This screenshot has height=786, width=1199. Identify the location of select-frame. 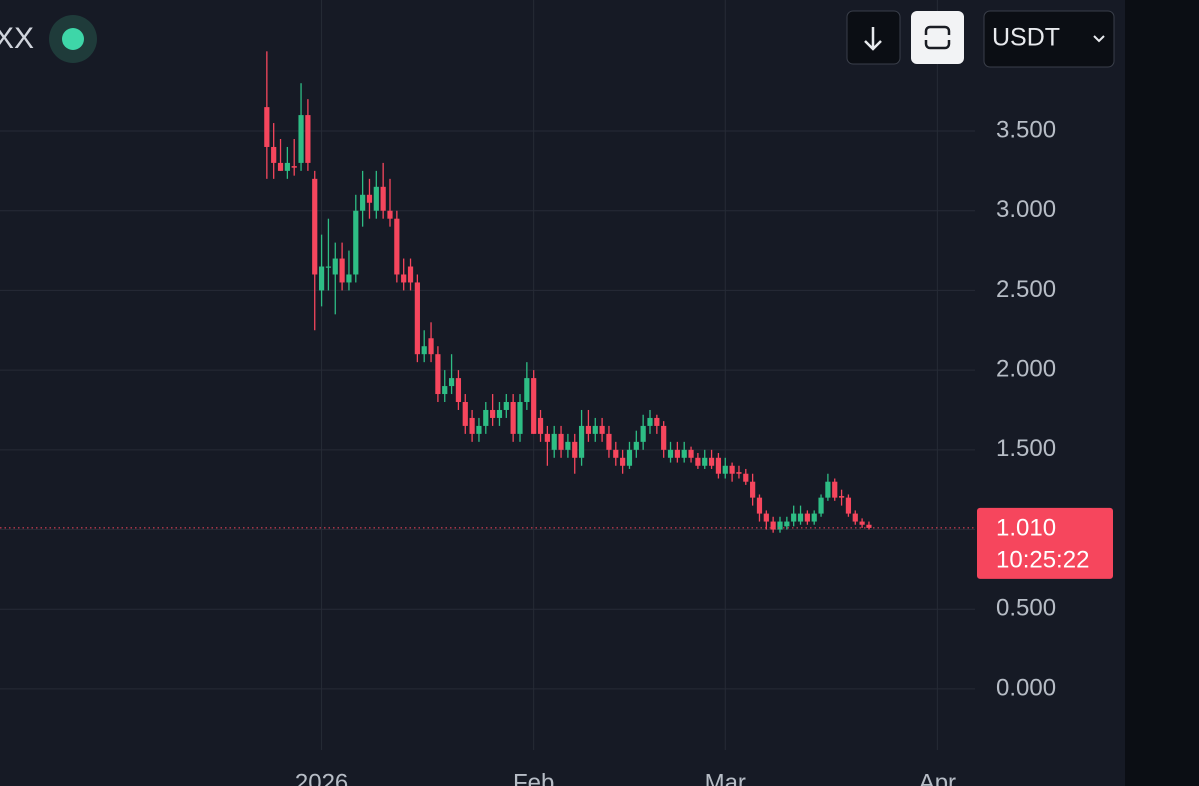
(1049, 39).